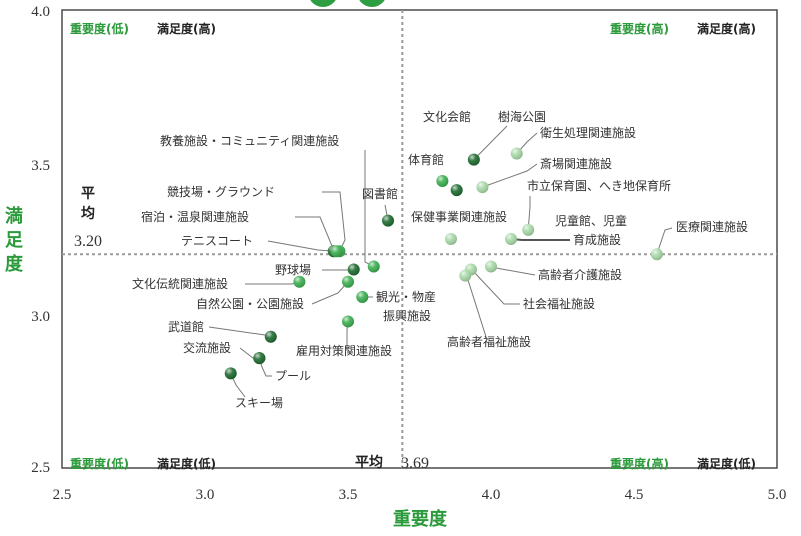 The width and height of the screenshot is (801, 536). What do you see at coordinates (639, 28) in the screenshot?
I see `quadrant-tr-importance: 重要度(高)` at bounding box center [639, 28].